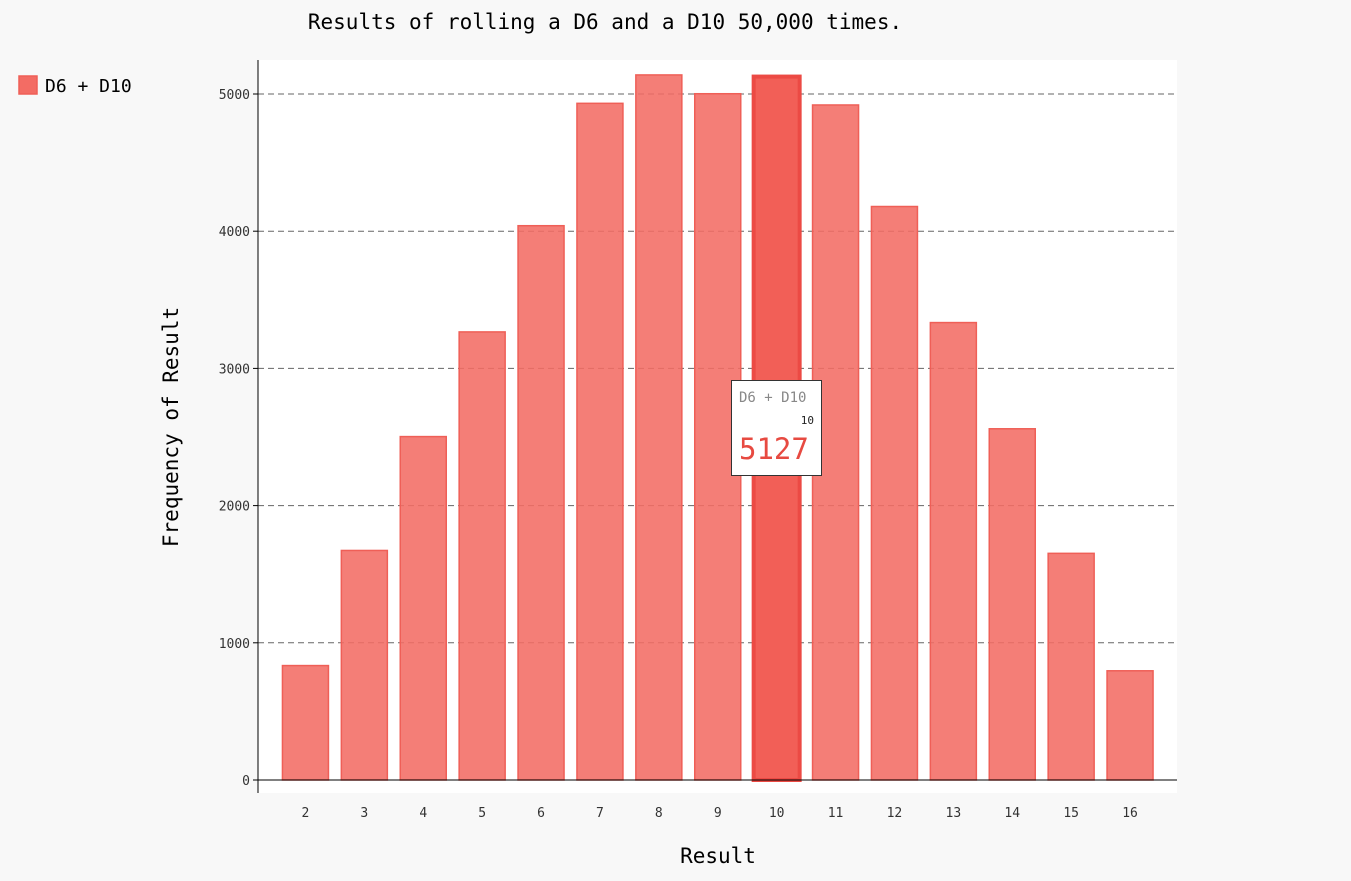  What do you see at coordinates (774, 449) in the screenshot?
I see `tooltip-value: 5127` at bounding box center [774, 449].